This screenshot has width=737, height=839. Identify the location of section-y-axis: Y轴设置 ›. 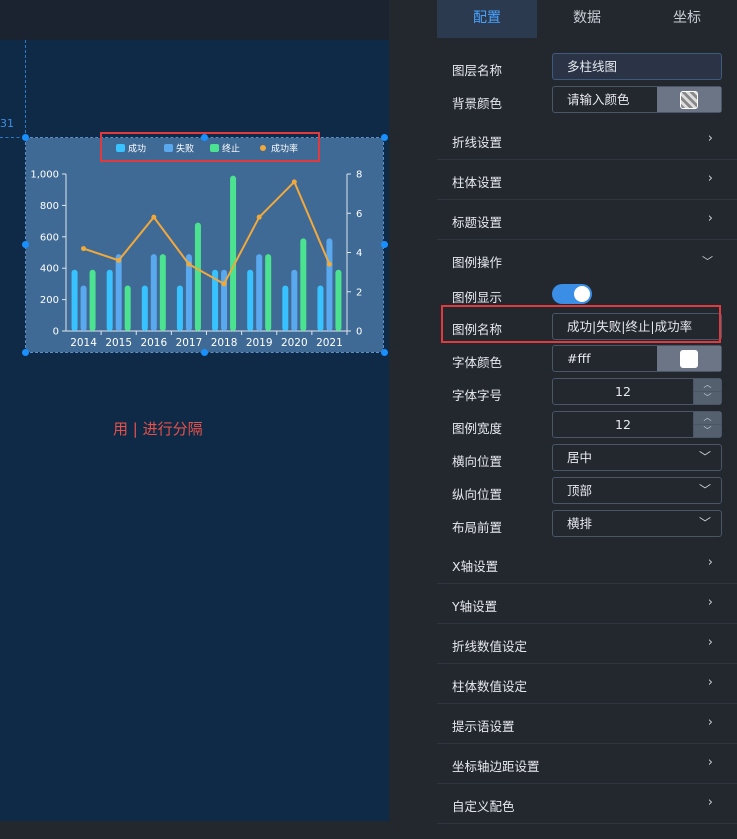
(587, 604).